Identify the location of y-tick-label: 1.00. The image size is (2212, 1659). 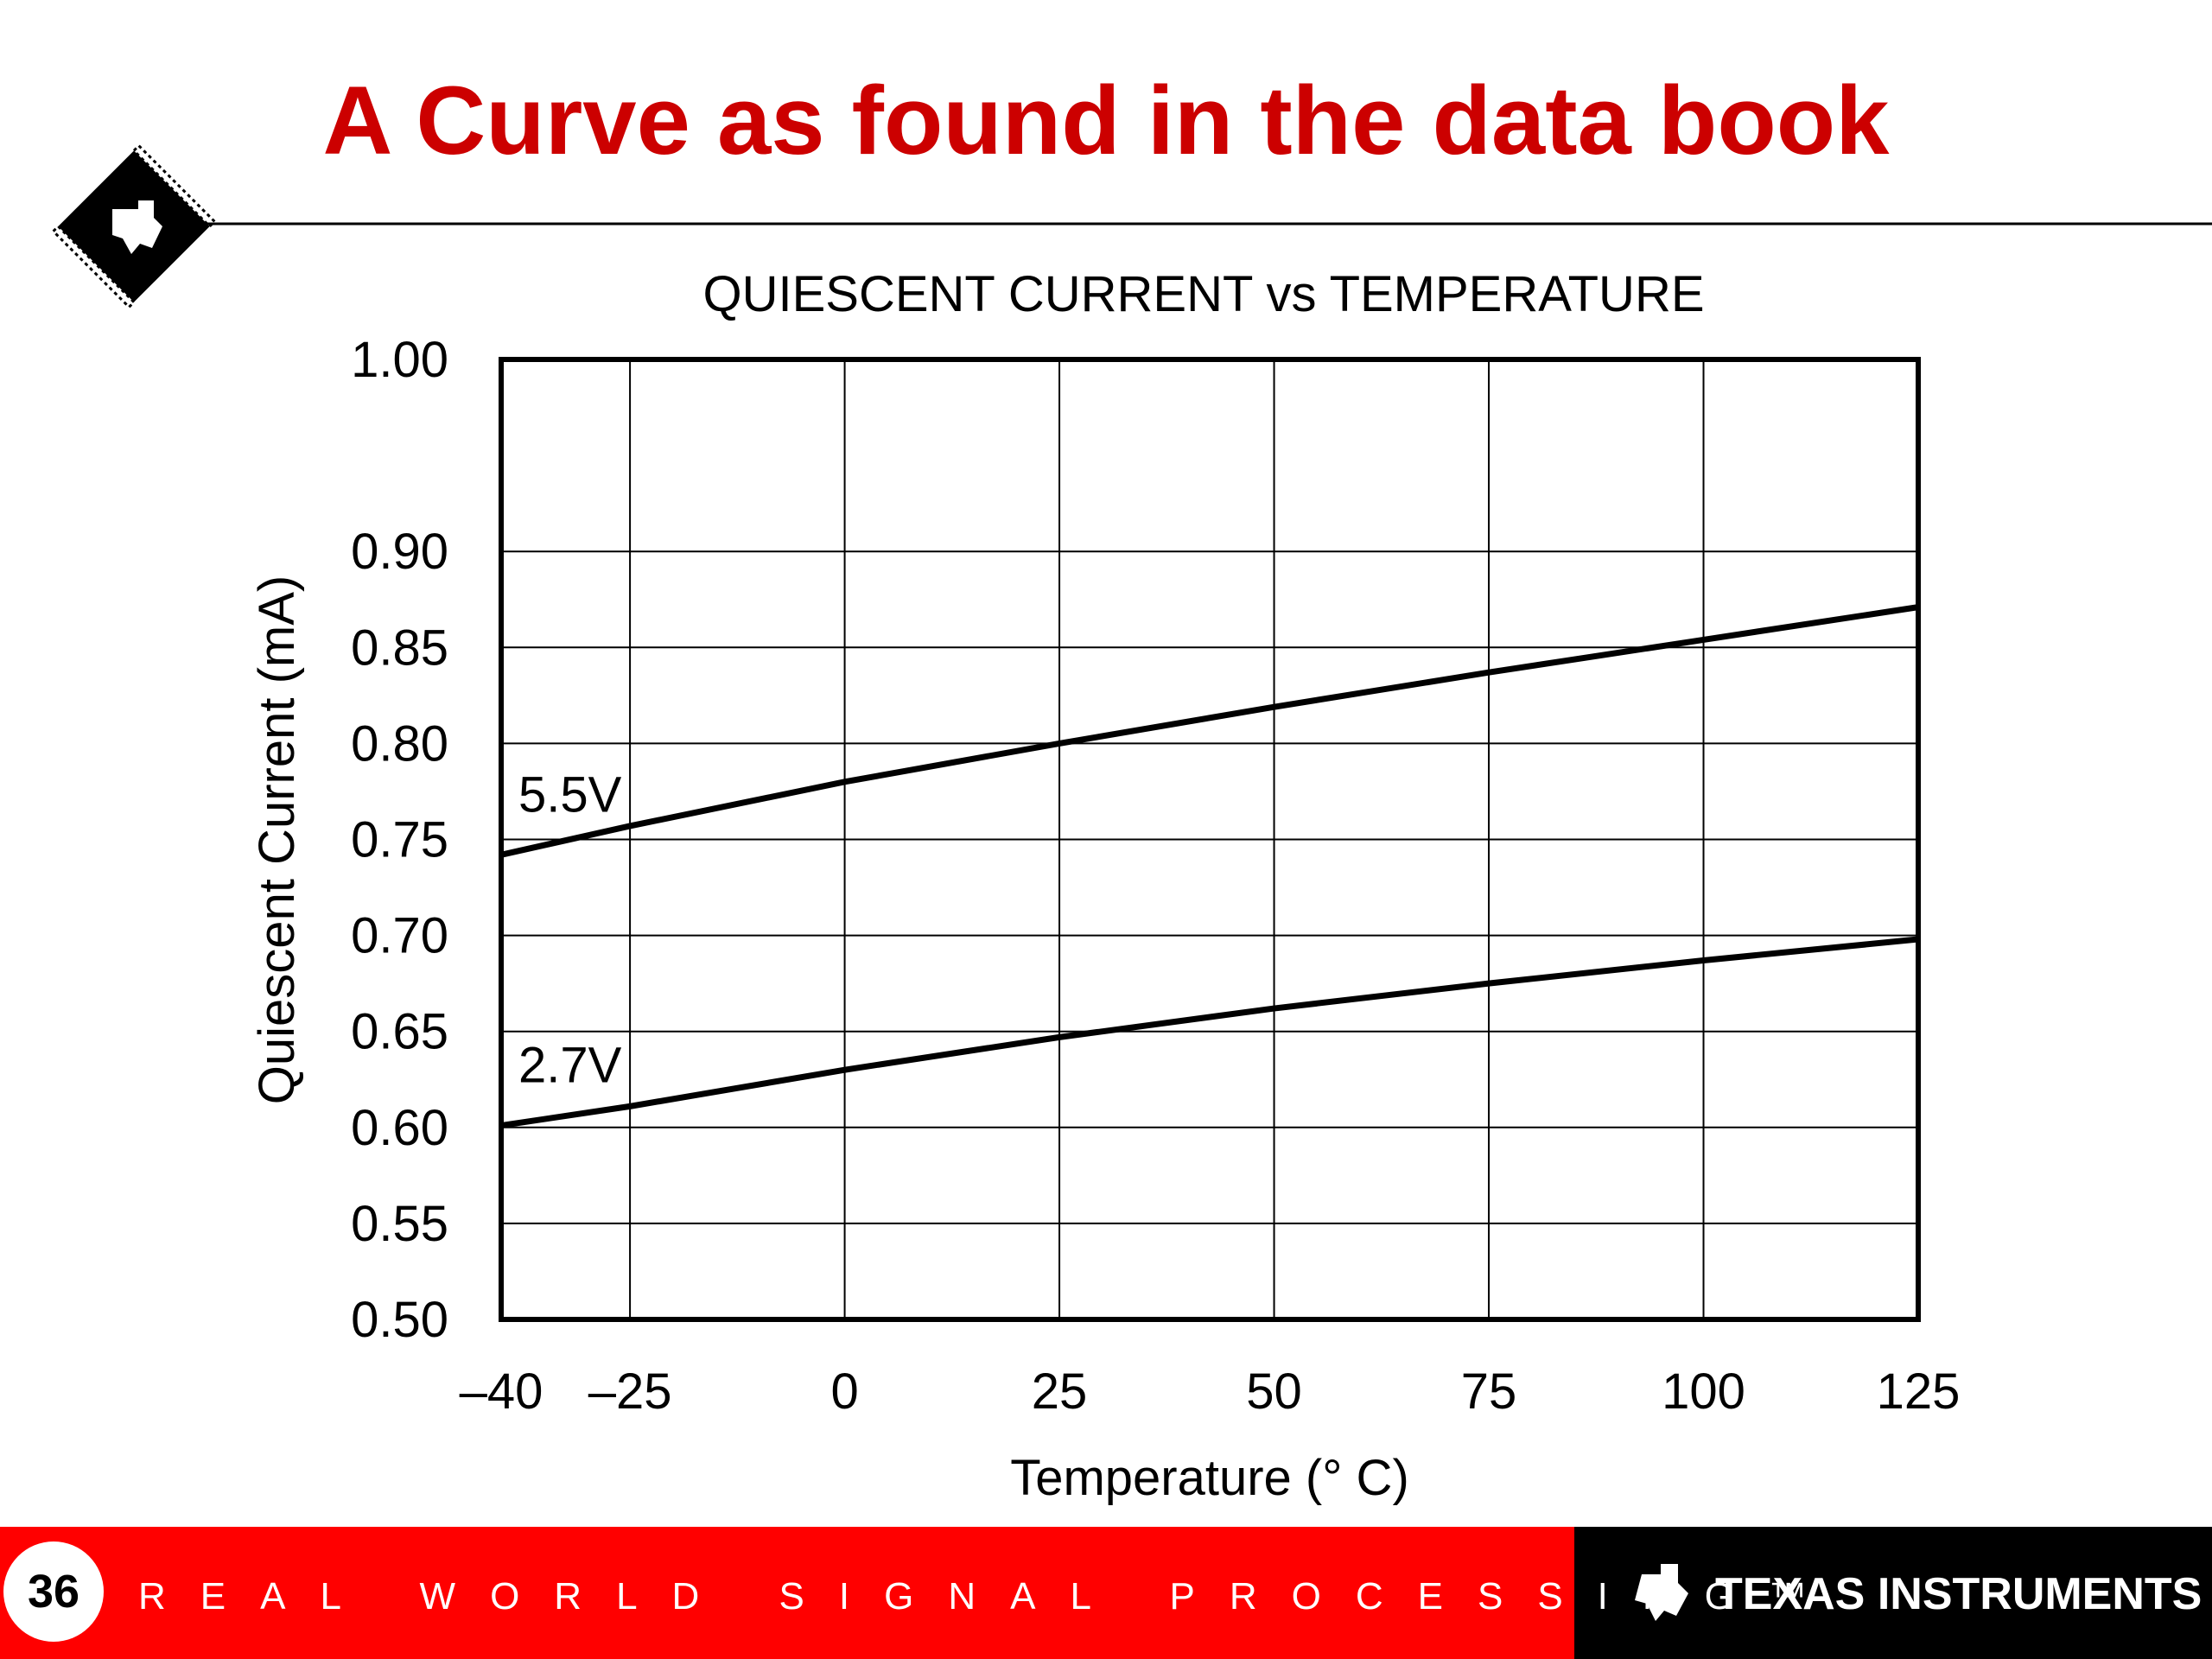
(399, 360).